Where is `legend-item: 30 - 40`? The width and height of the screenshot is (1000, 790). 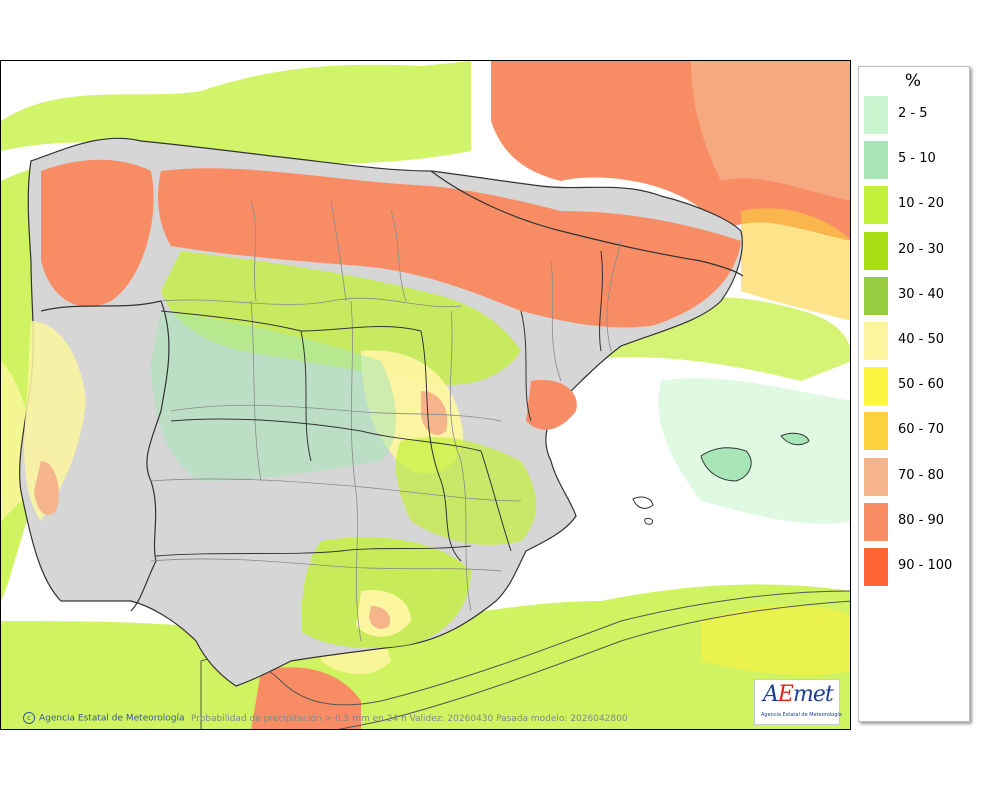
legend-item: 30 - 40 is located at coordinates (916, 295).